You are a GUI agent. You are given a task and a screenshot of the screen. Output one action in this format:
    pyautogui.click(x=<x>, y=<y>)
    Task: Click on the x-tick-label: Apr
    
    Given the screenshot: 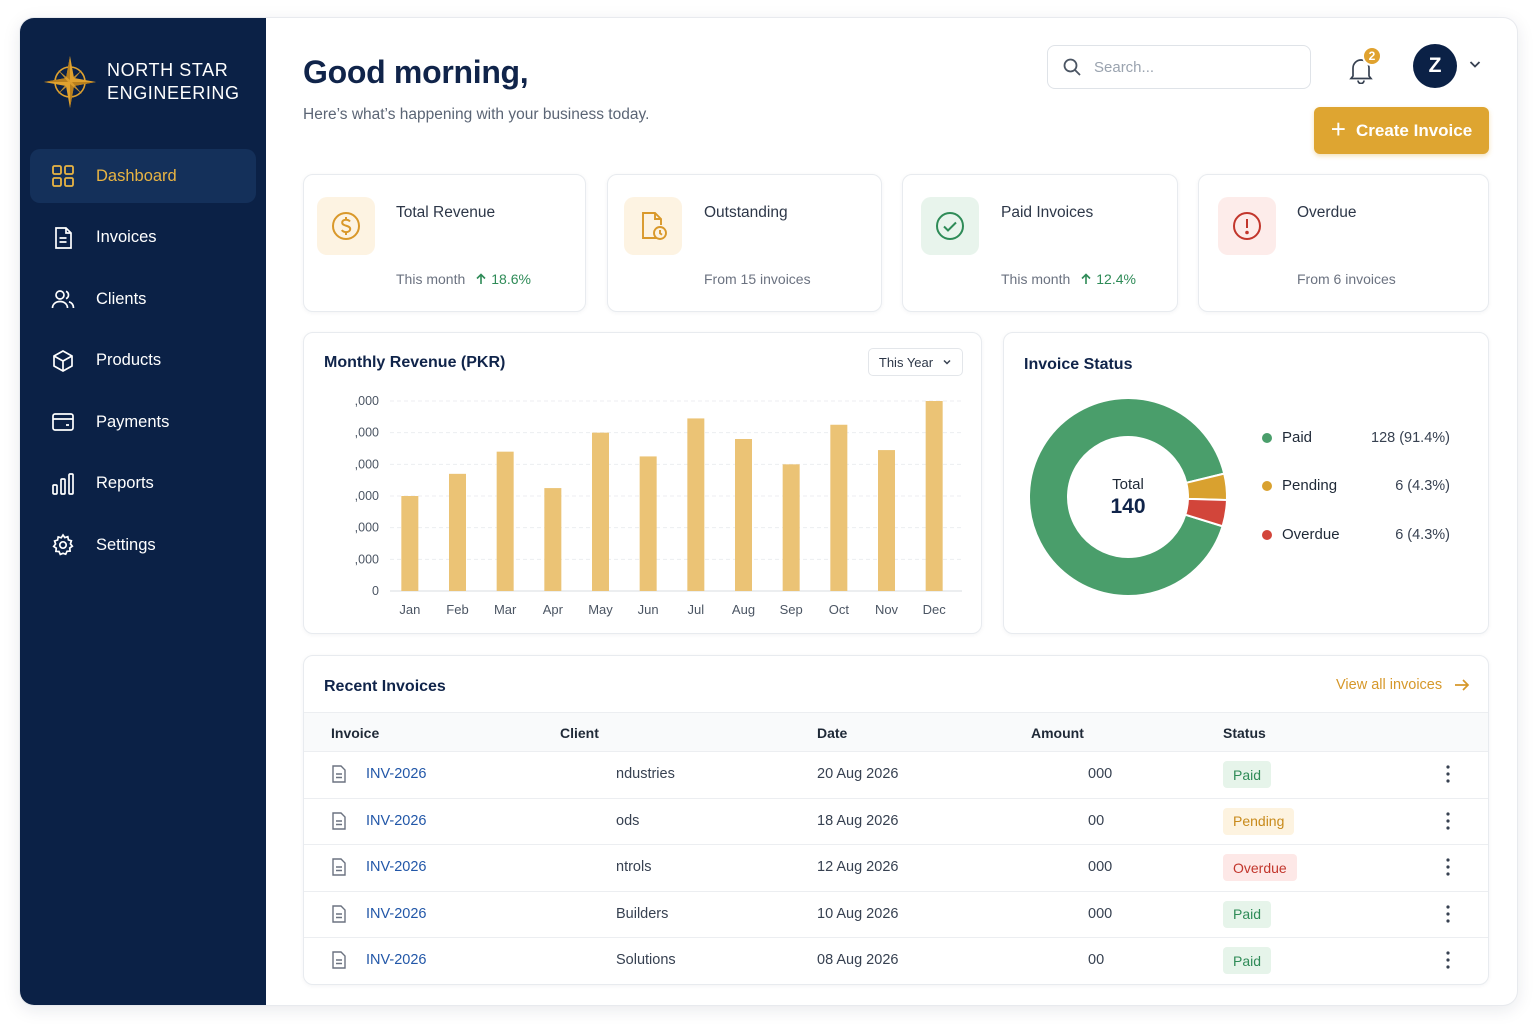 What is the action you would take?
    pyautogui.click(x=553, y=609)
    